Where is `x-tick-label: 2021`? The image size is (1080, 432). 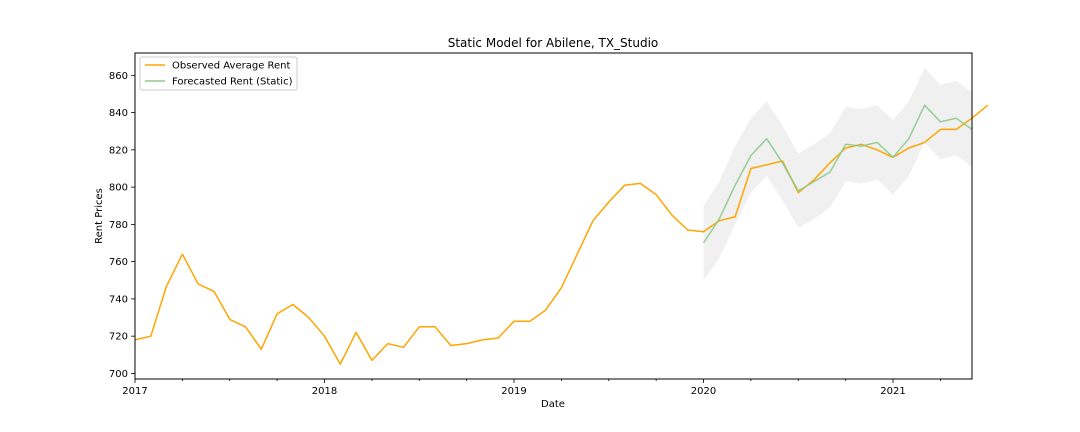
x-tick-label: 2021 is located at coordinates (892, 391).